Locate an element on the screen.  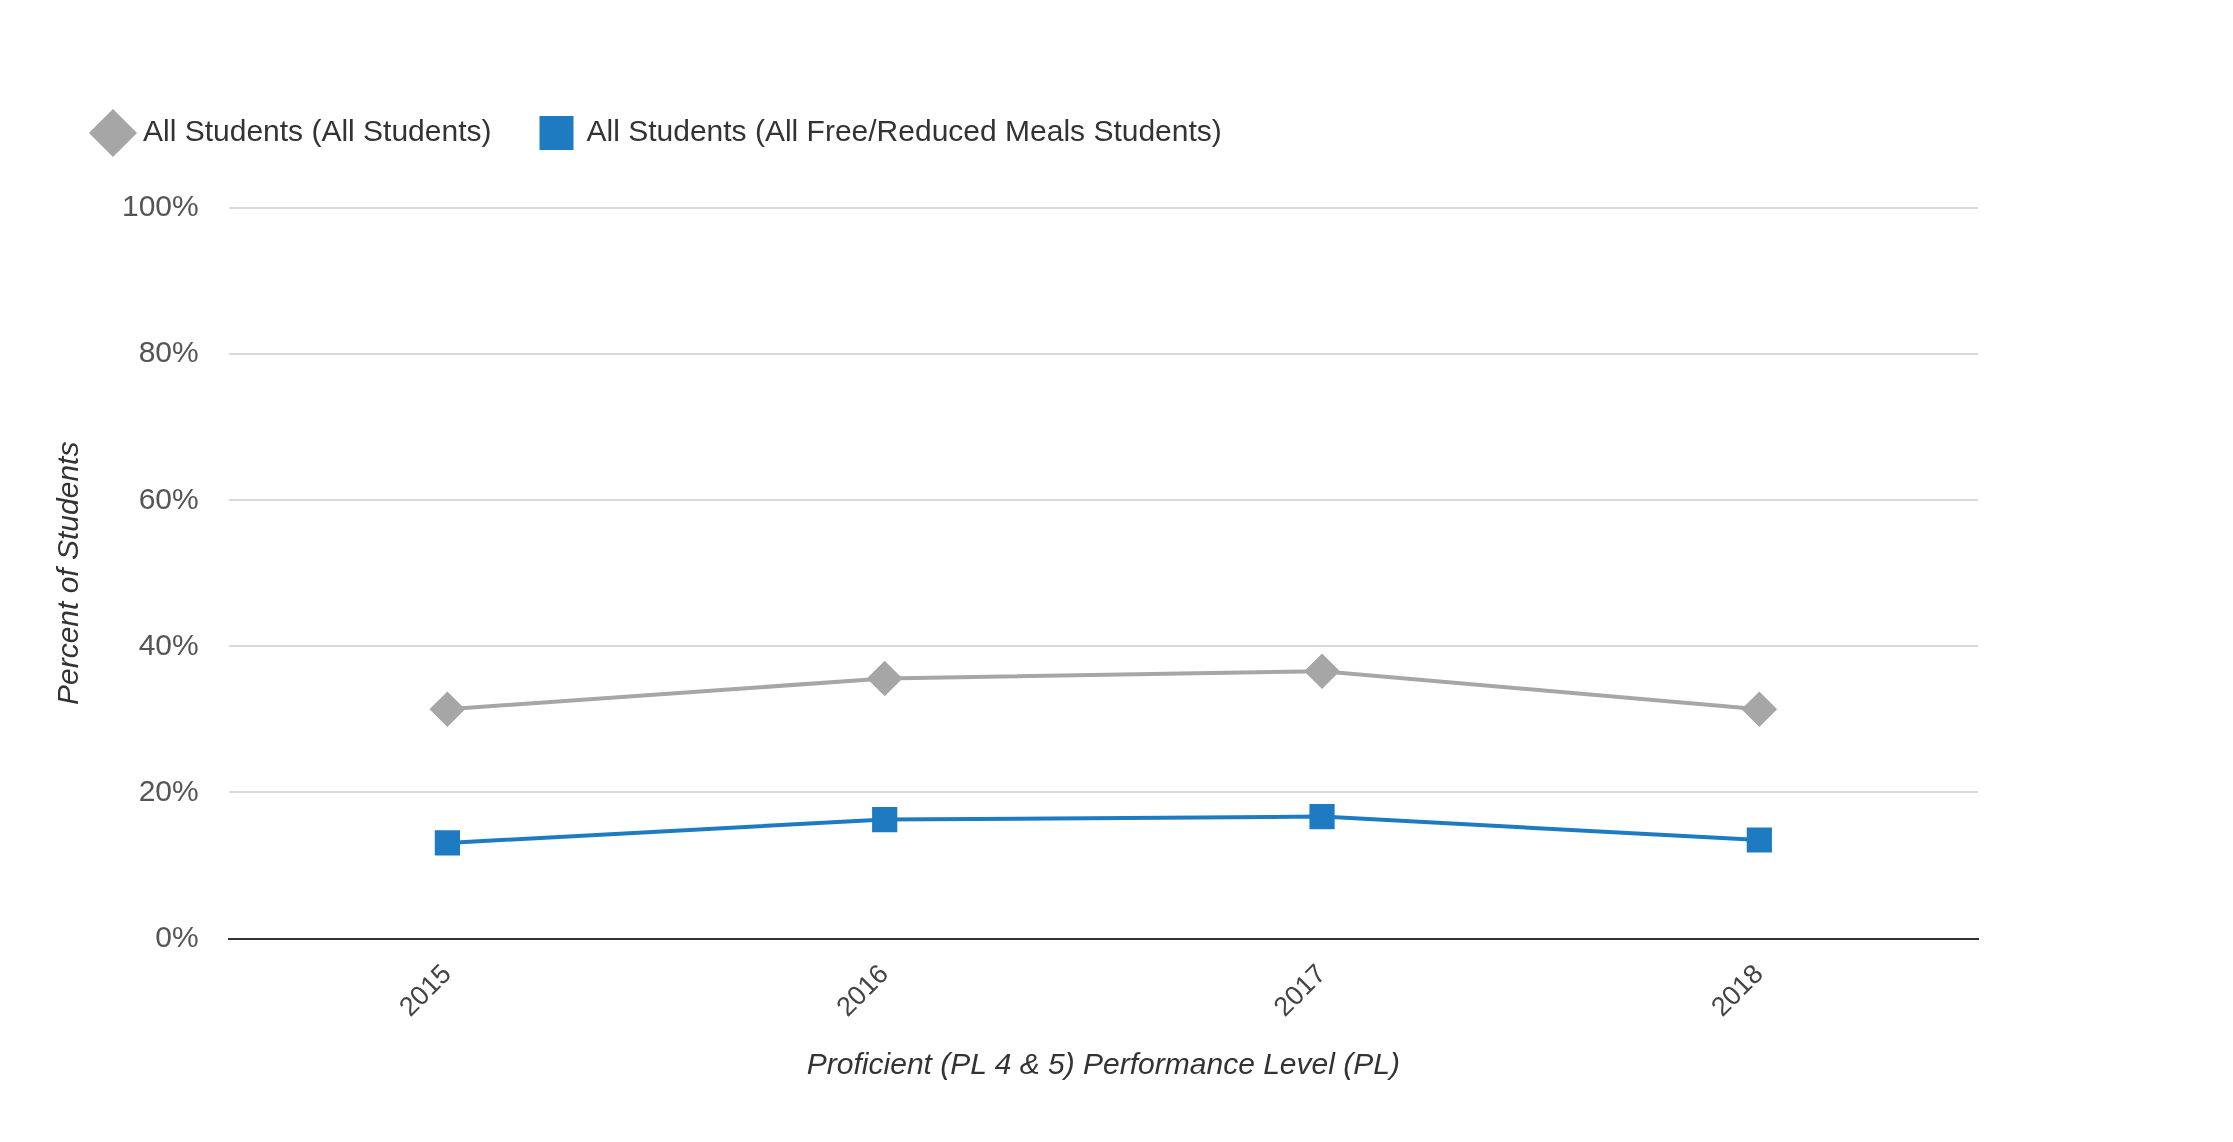
y-tick-label: 100% is located at coordinates (160, 206).